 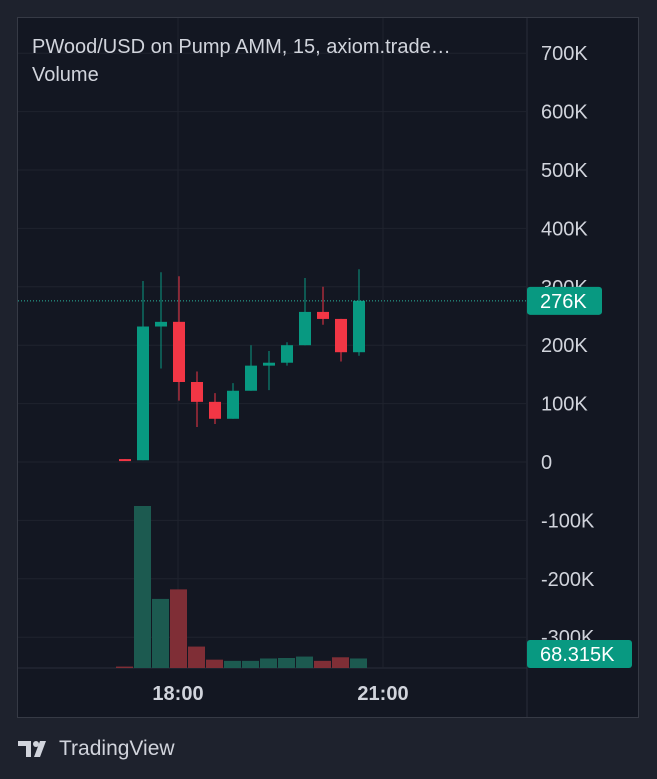 What do you see at coordinates (382, 694) in the screenshot?
I see `x-tick-label: 21:00` at bounding box center [382, 694].